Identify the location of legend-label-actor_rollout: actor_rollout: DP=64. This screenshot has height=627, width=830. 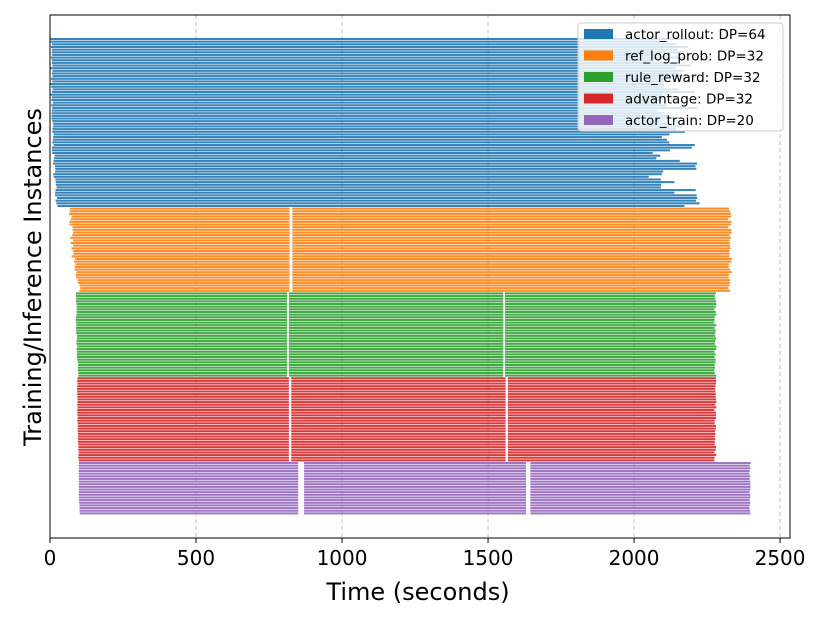
(695, 35).